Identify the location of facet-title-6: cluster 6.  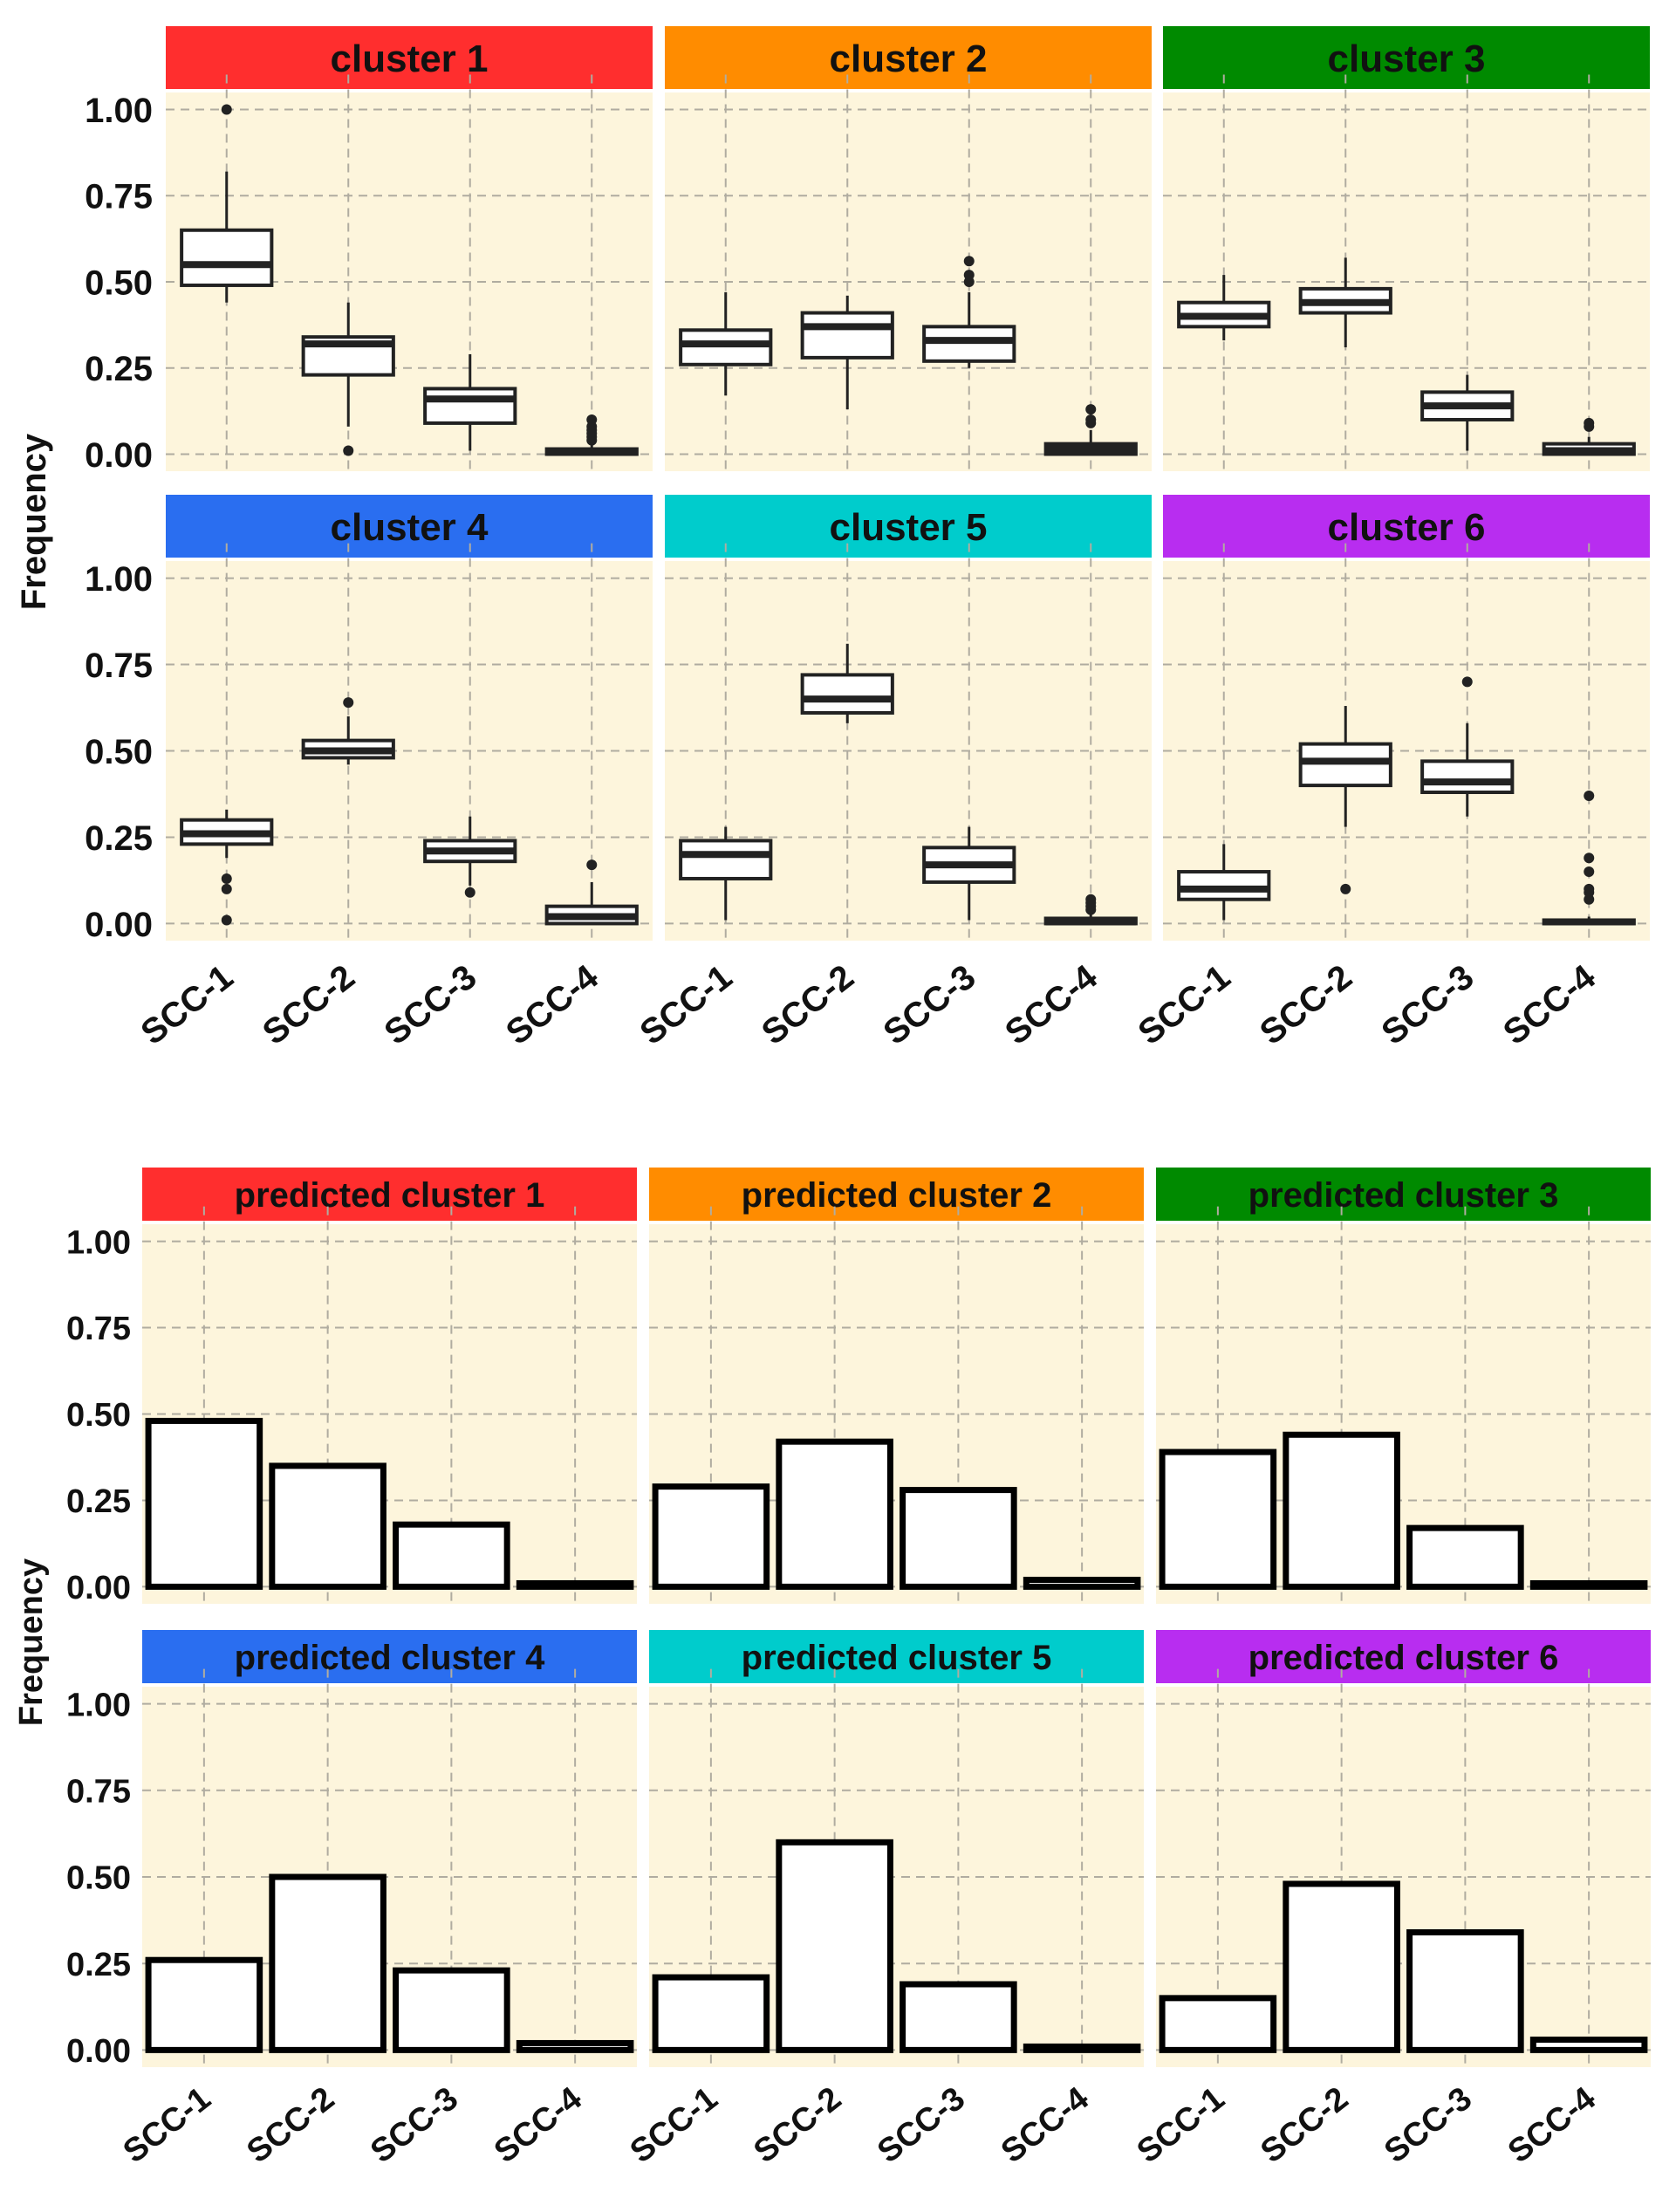
(1407, 527).